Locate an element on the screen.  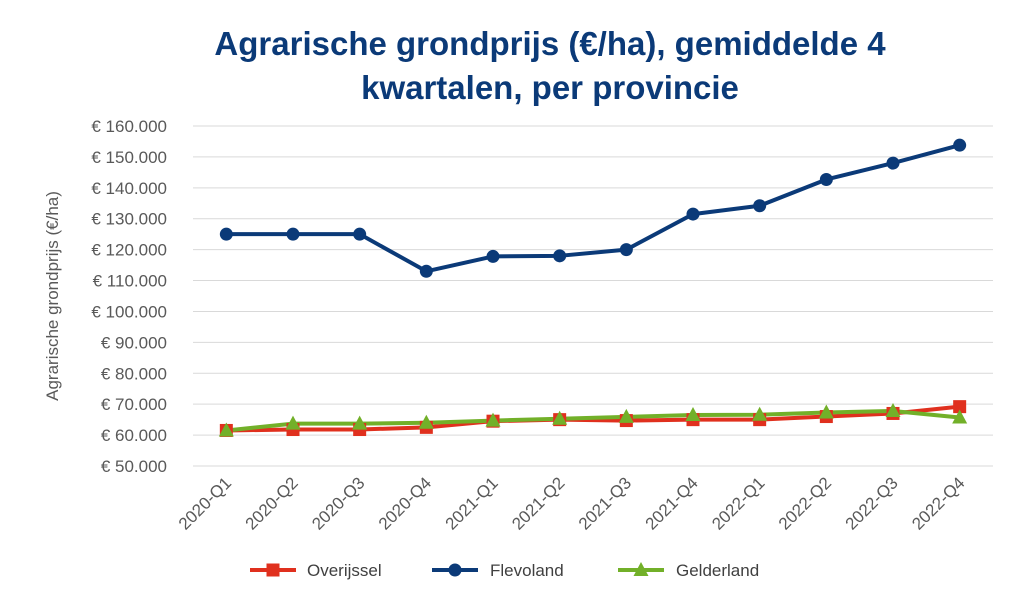
chart-title-line-2: kwartalen, per provincie is located at coordinates (550, 87).